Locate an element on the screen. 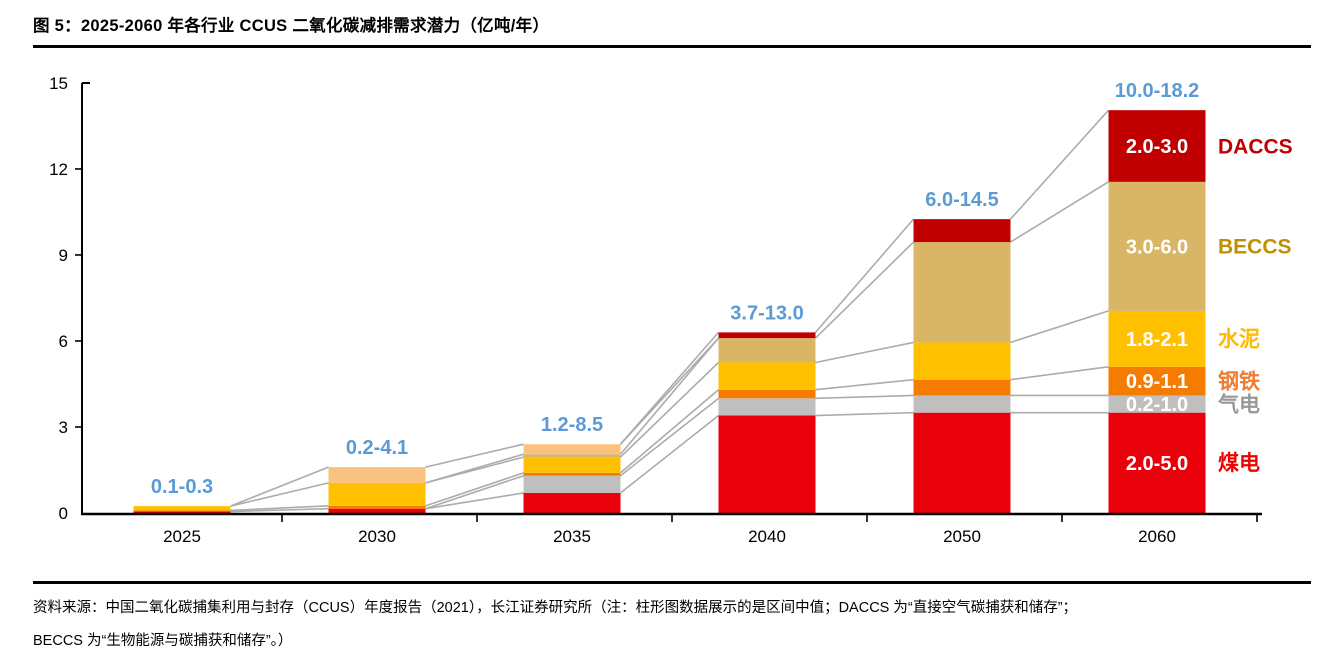 This screenshot has height=670, width=1334. segment-range-label: 2.0-3.0 is located at coordinates (1157, 147).